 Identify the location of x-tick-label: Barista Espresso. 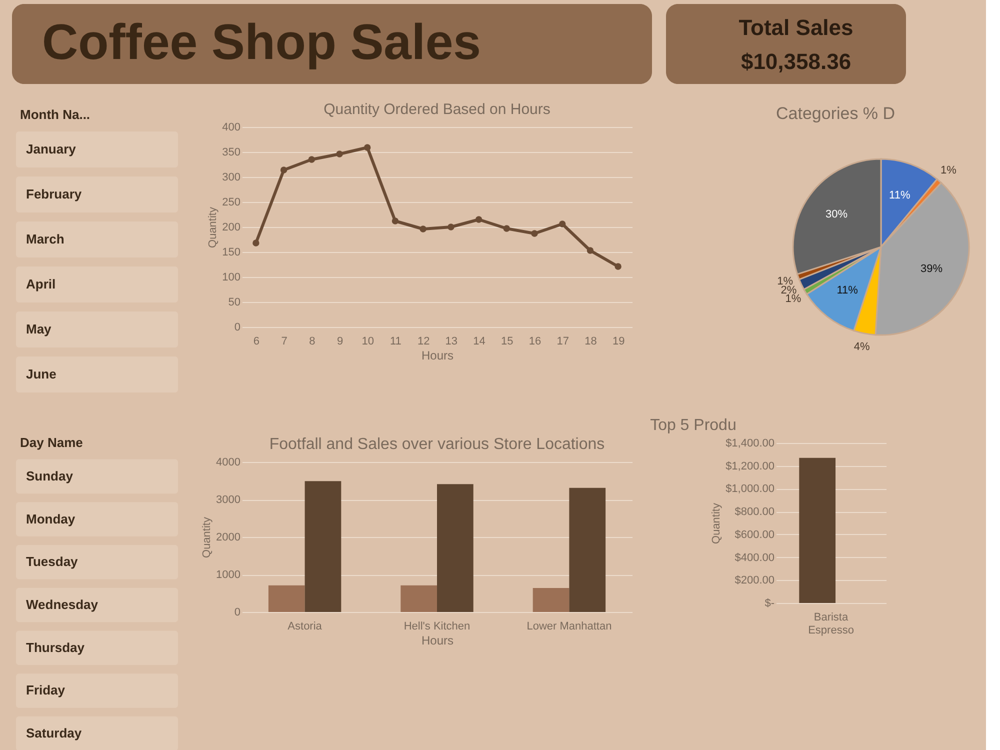
(831, 624).